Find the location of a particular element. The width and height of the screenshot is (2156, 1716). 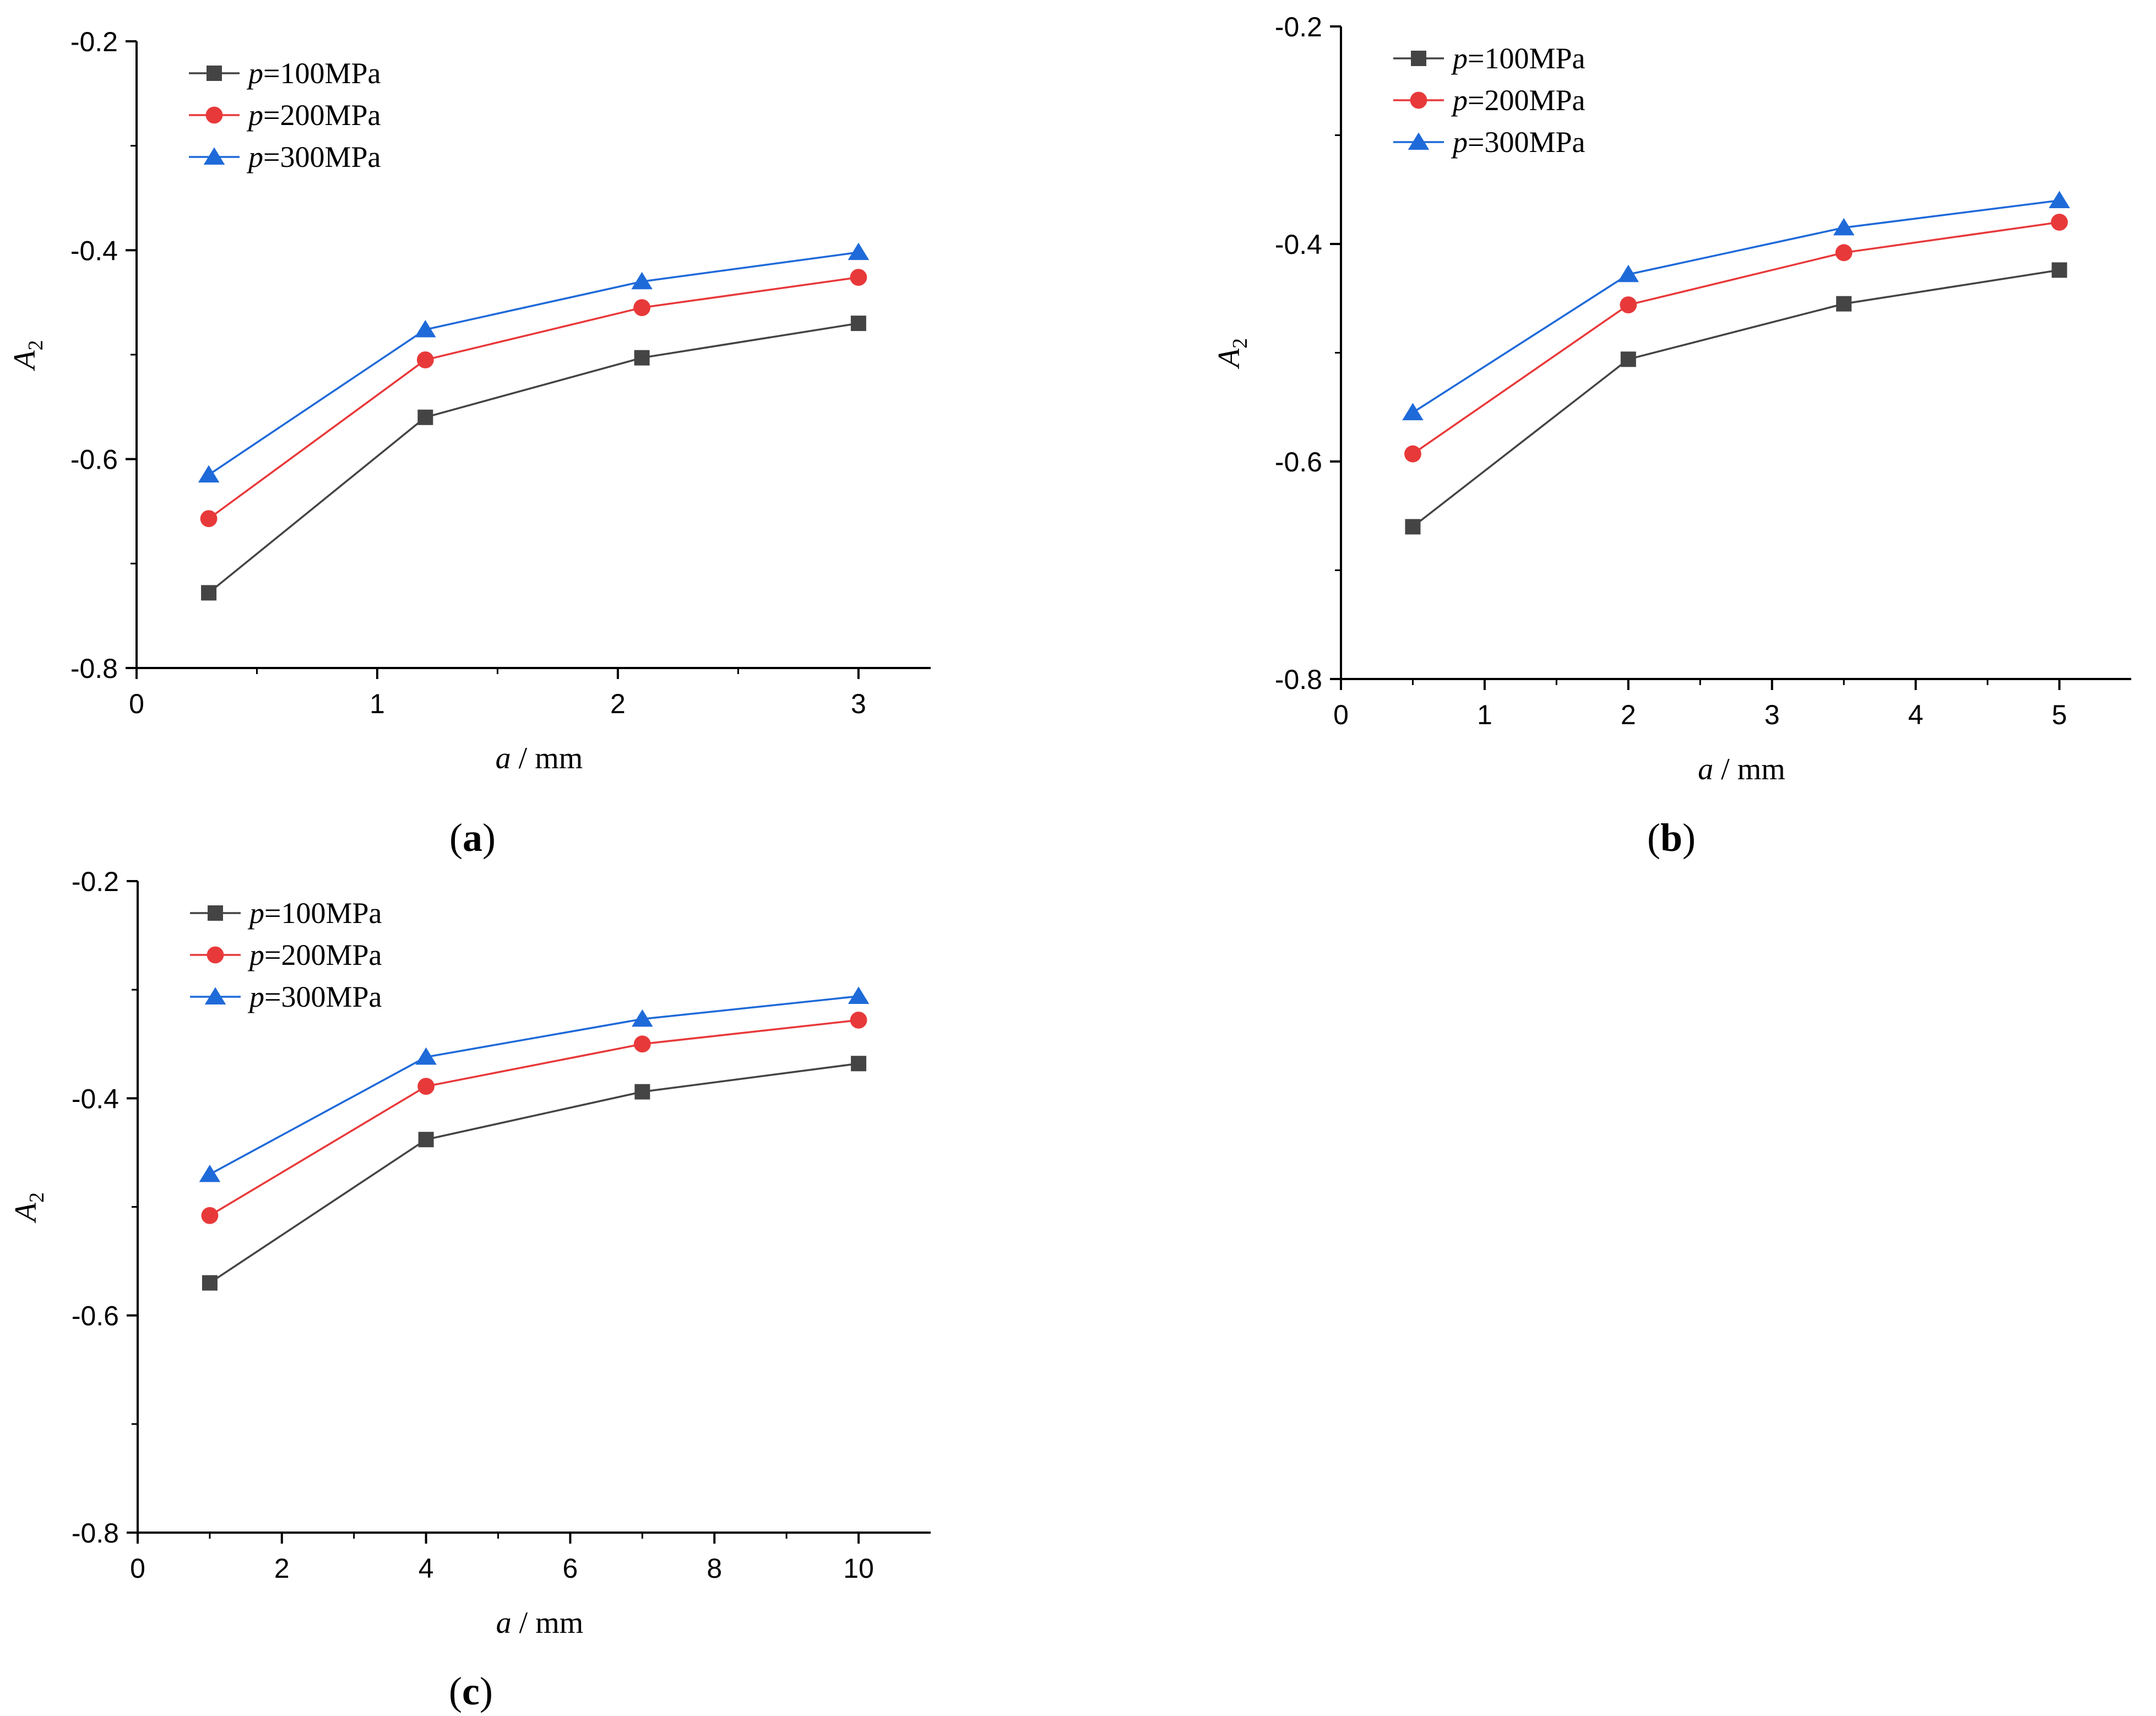

panel-caption: (c) is located at coordinates (471, 1691).